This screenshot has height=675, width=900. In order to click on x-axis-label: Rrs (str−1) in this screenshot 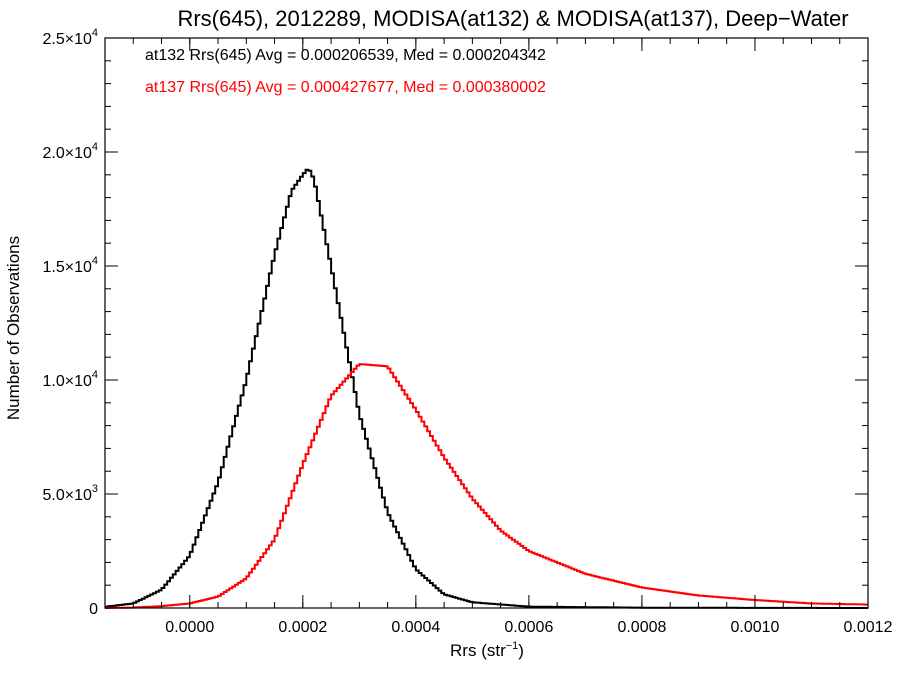, I will do `click(487, 650)`.